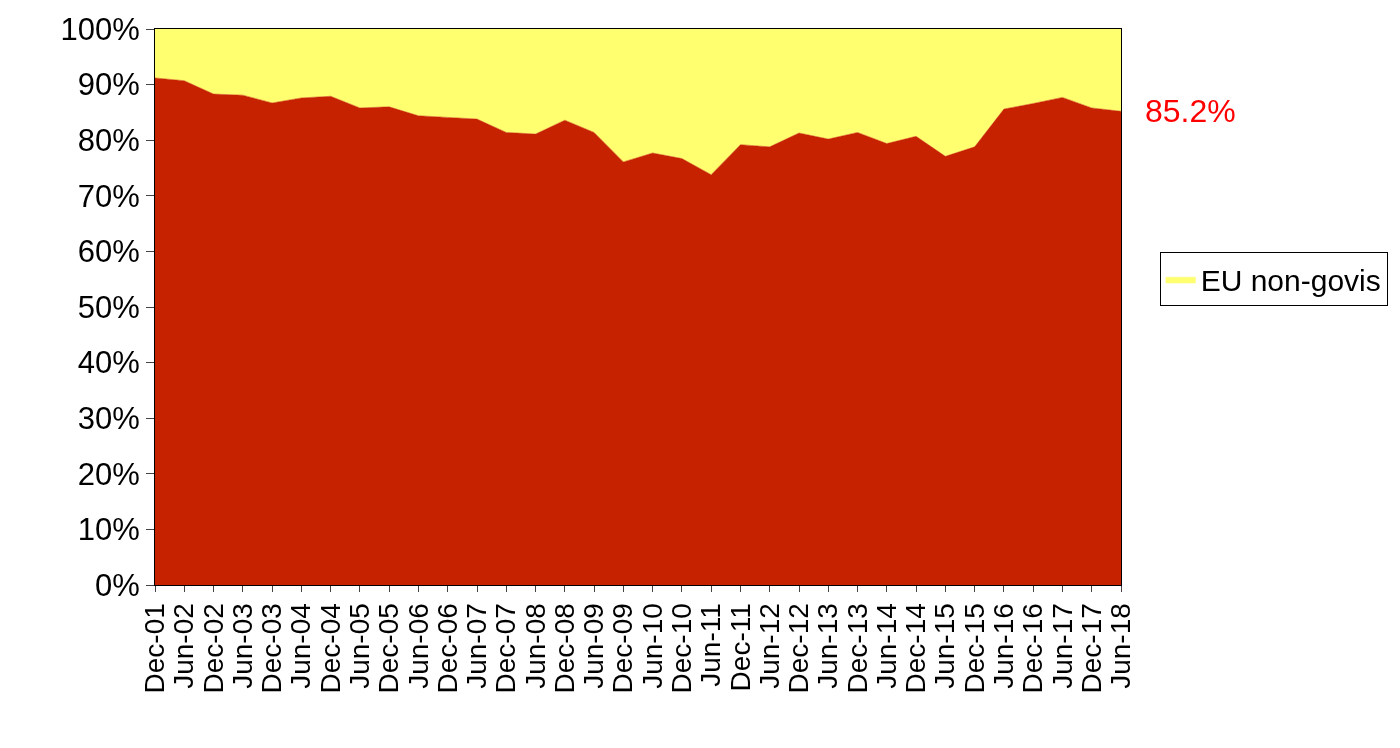  I want to click on x-tick-label: Jun-11, so click(711, 645).